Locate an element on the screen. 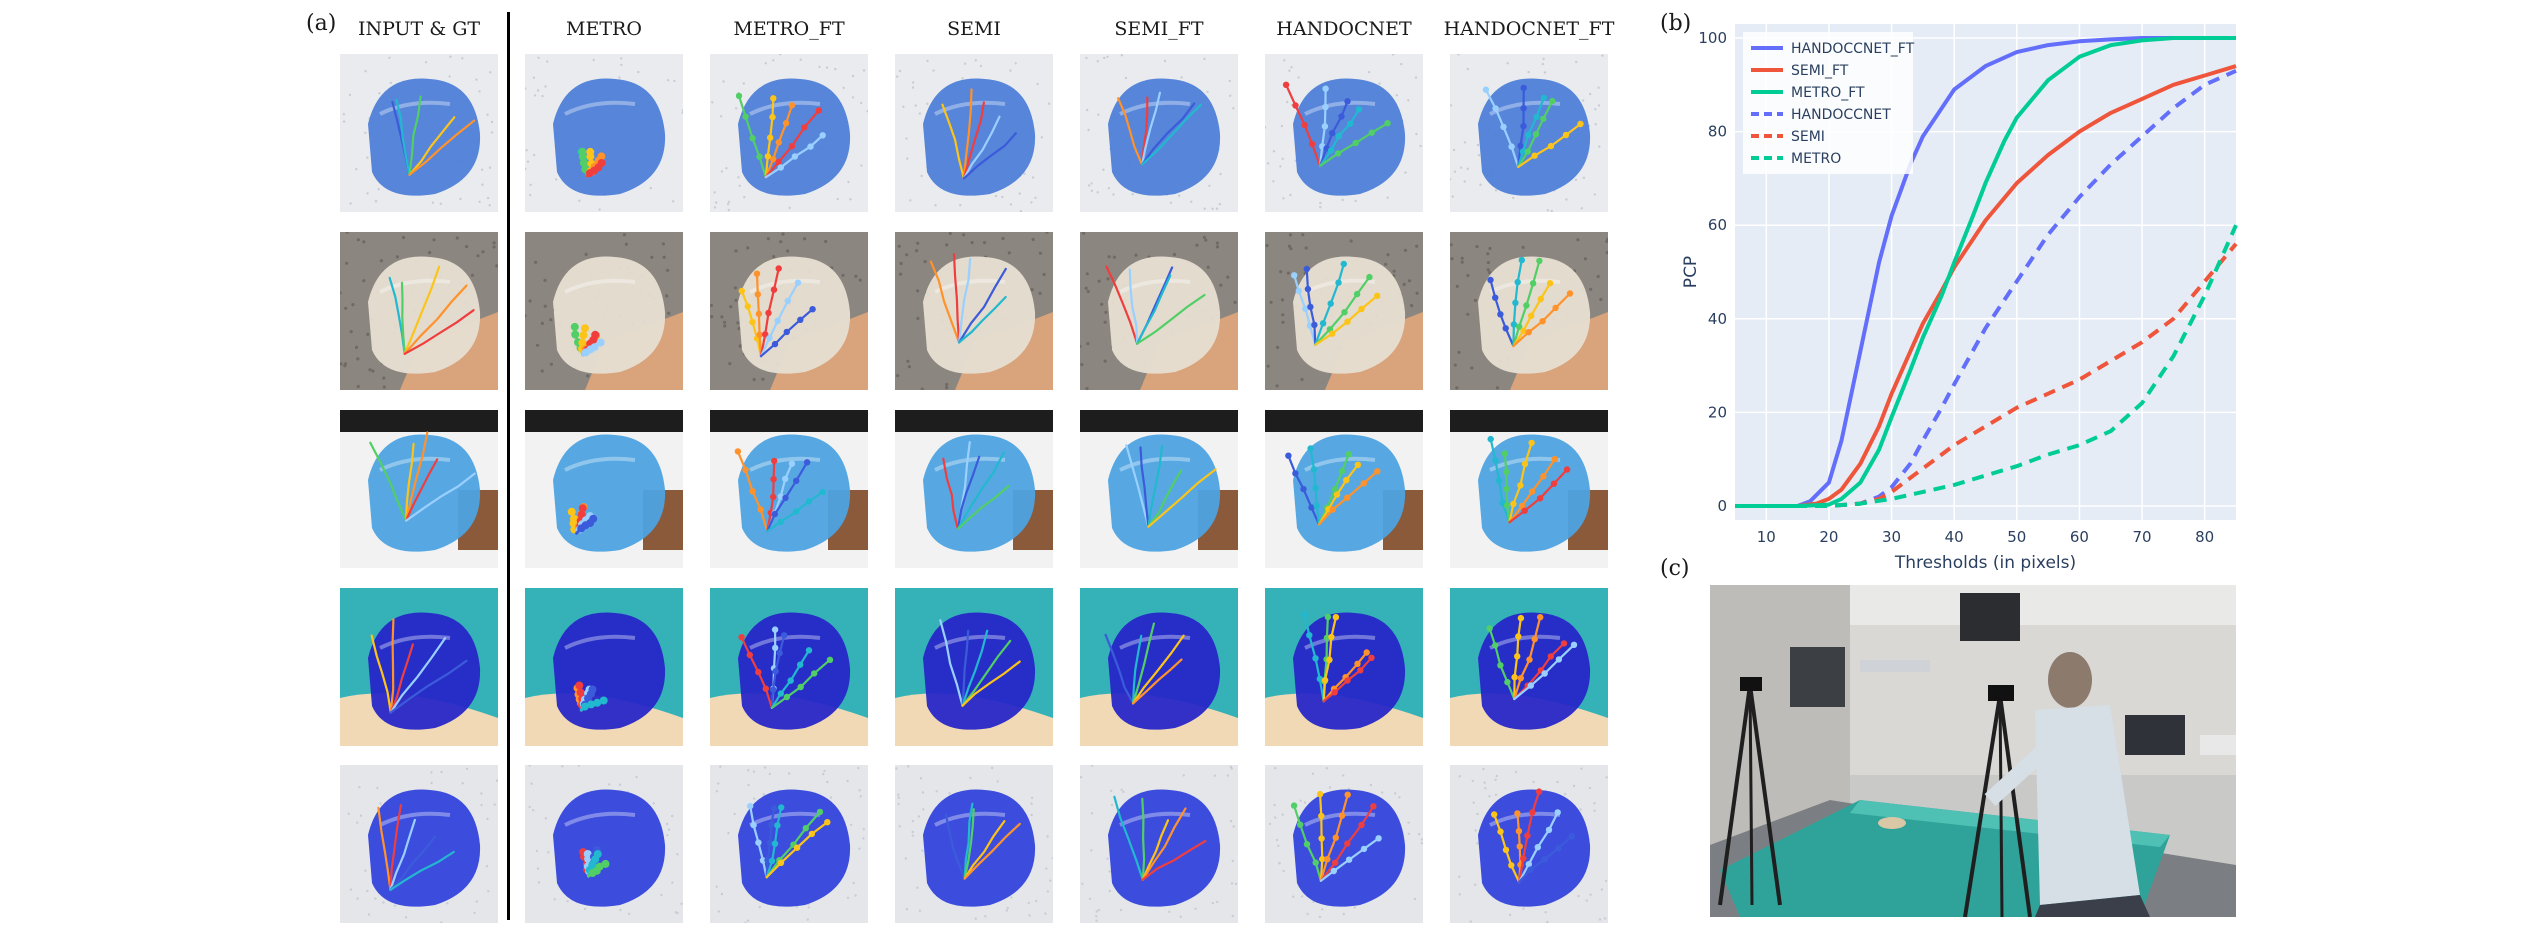 The image size is (2522, 946). y-tick-label: 0 is located at coordinates (1722, 506).